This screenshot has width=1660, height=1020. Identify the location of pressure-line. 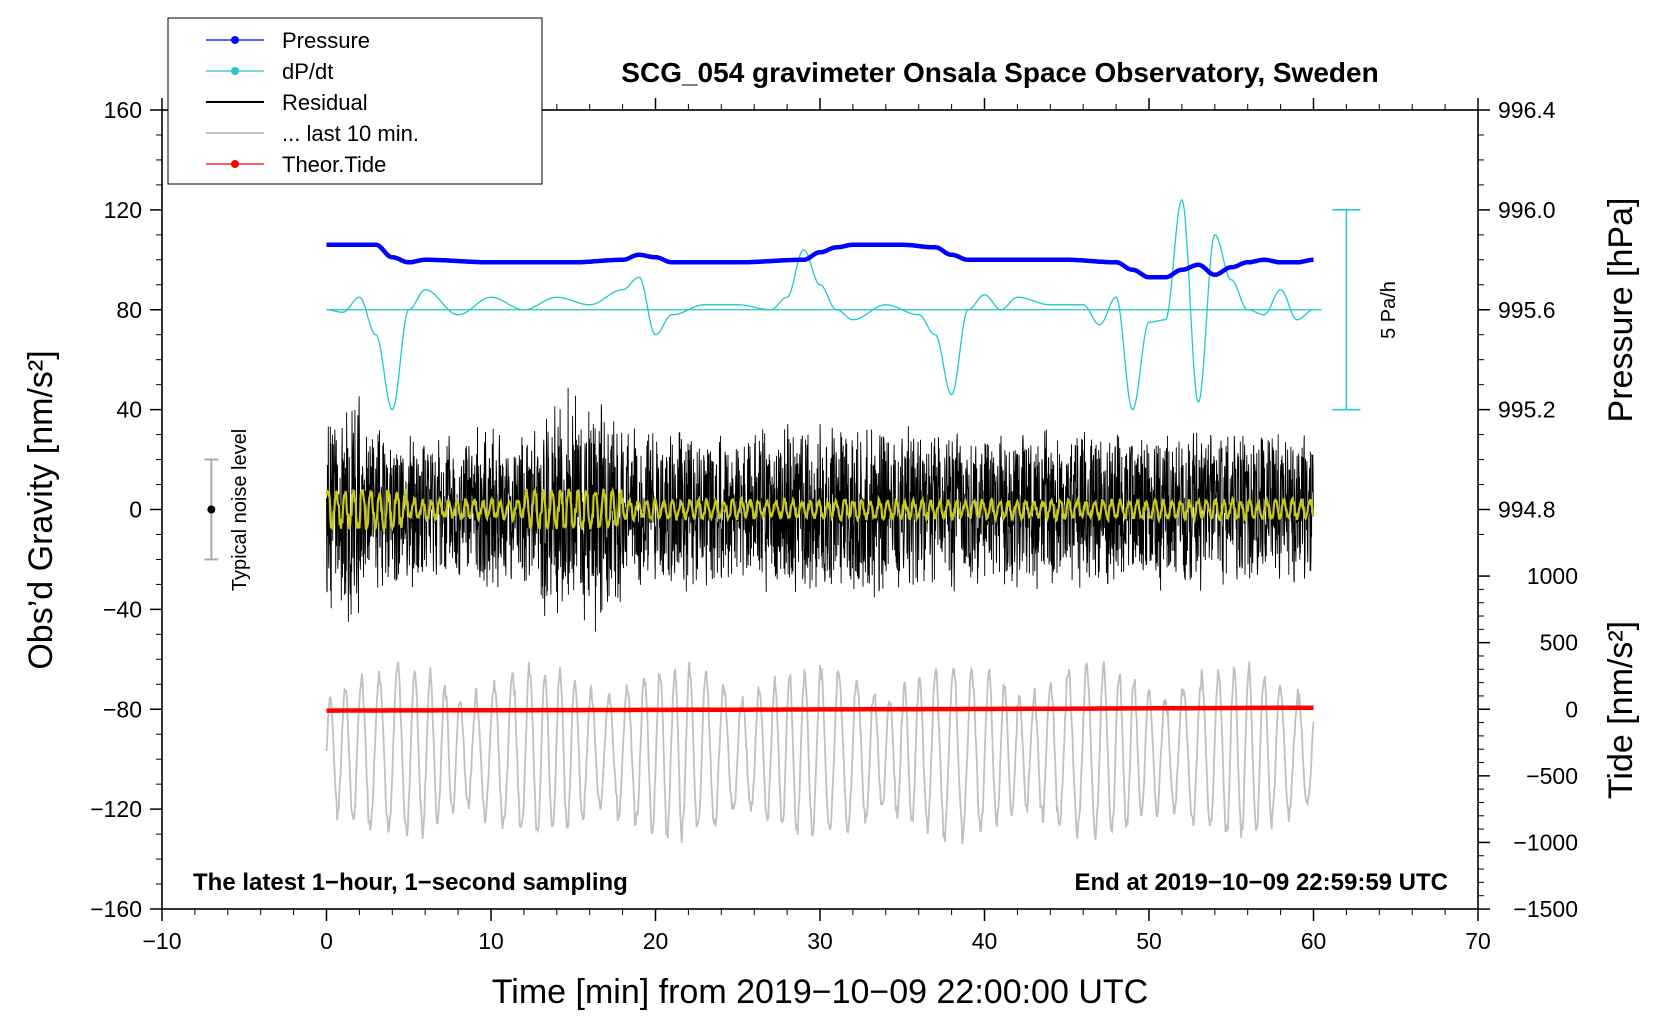
(820, 261).